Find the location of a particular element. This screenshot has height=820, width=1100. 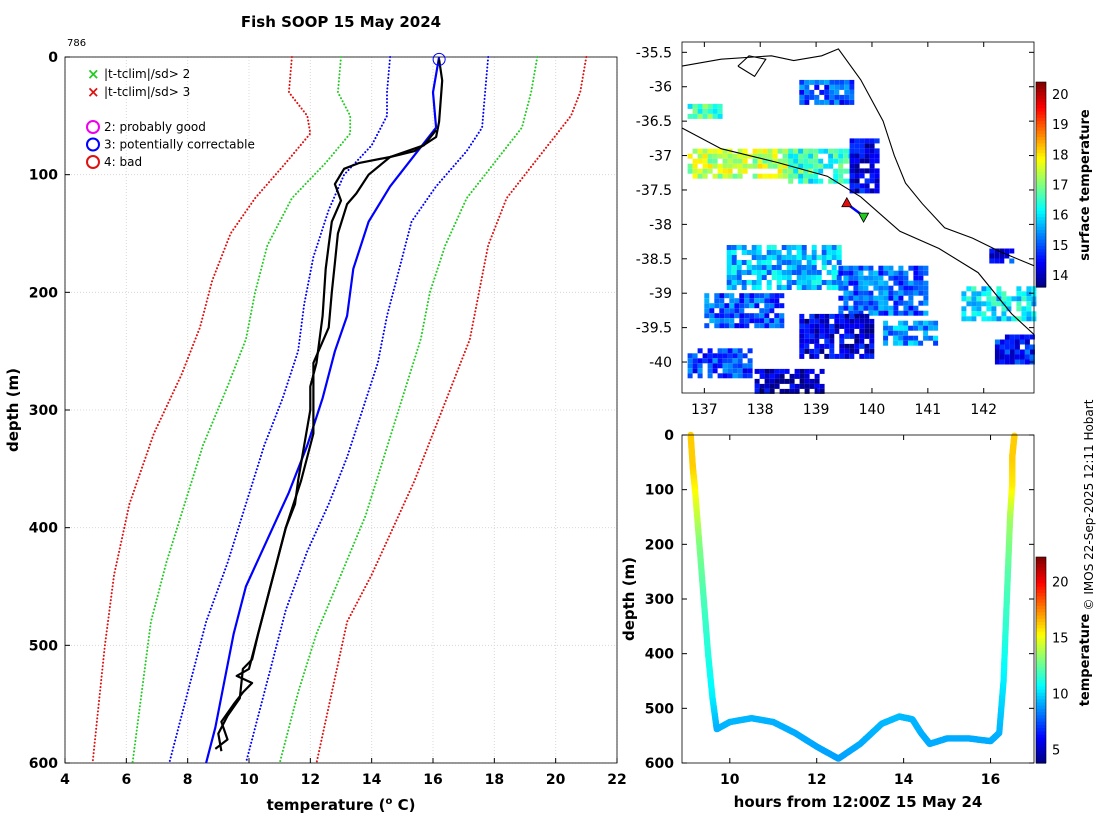

y-tick-label: 400 is located at coordinates (659, 655).